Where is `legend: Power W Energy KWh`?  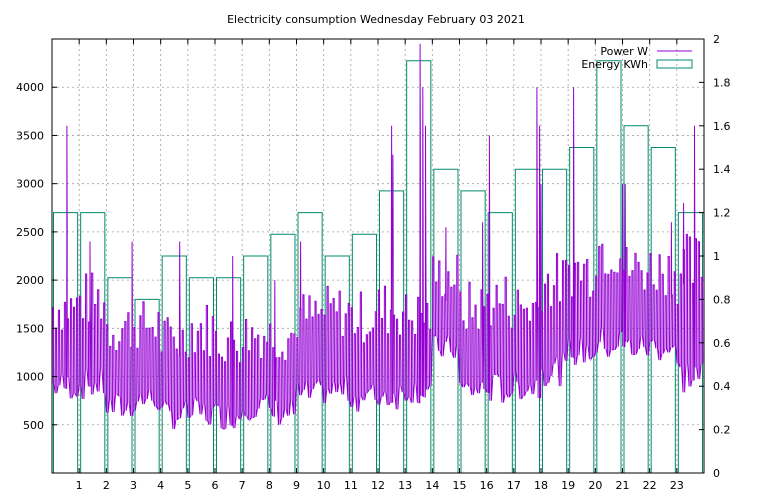
legend: Power W Energy KWh is located at coordinates (637, 58).